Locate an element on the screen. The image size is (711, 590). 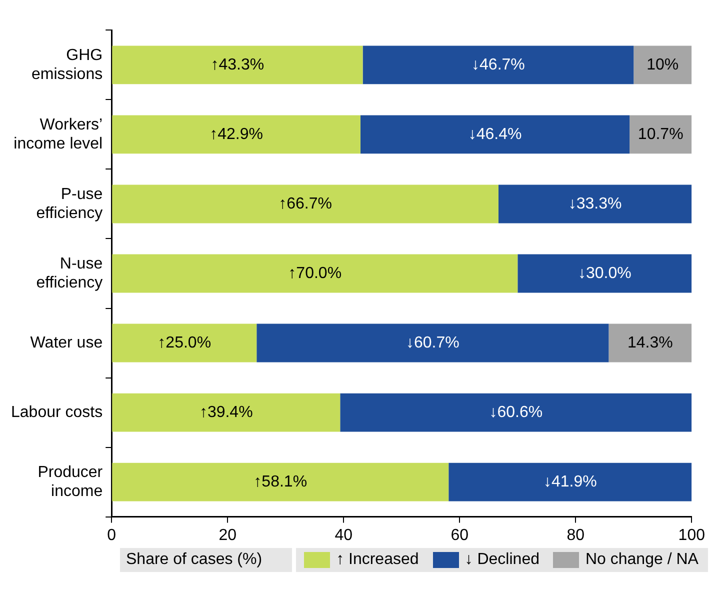
data-label: ↓60.6% is located at coordinates (516, 412).